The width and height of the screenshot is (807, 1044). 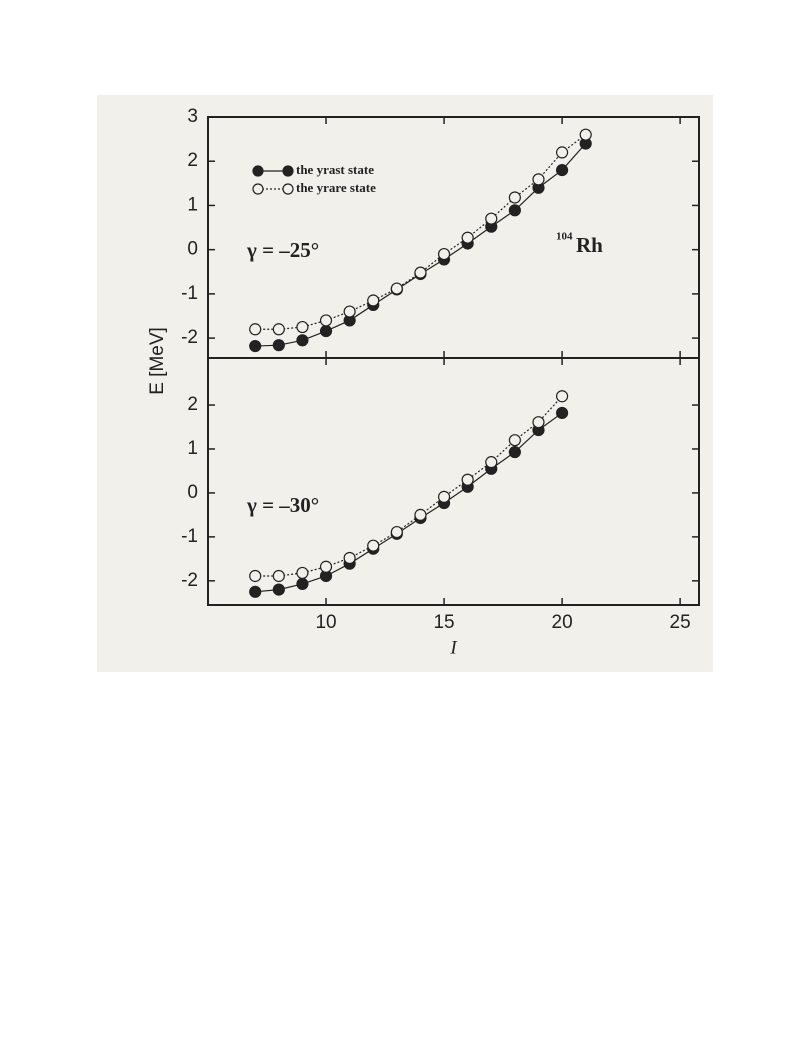 What do you see at coordinates (335, 169) in the screenshot?
I see `legend-label: the yrast state` at bounding box center [335, 169].